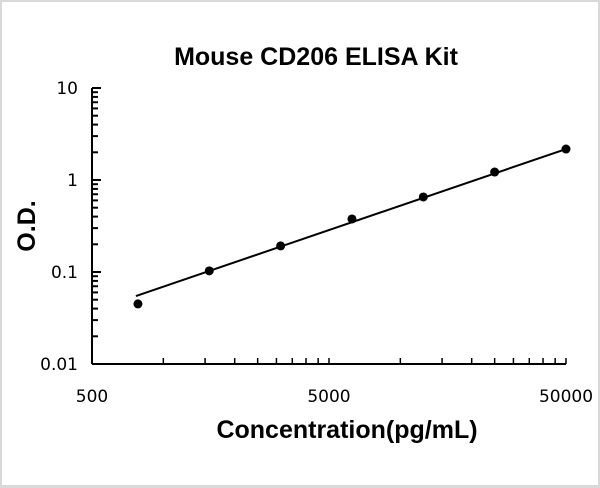 This screenshot has width=600, height=488. Describe the element at coordinates (72, 181) in the screenshot. I see `y-tick-label: 1` at that location.